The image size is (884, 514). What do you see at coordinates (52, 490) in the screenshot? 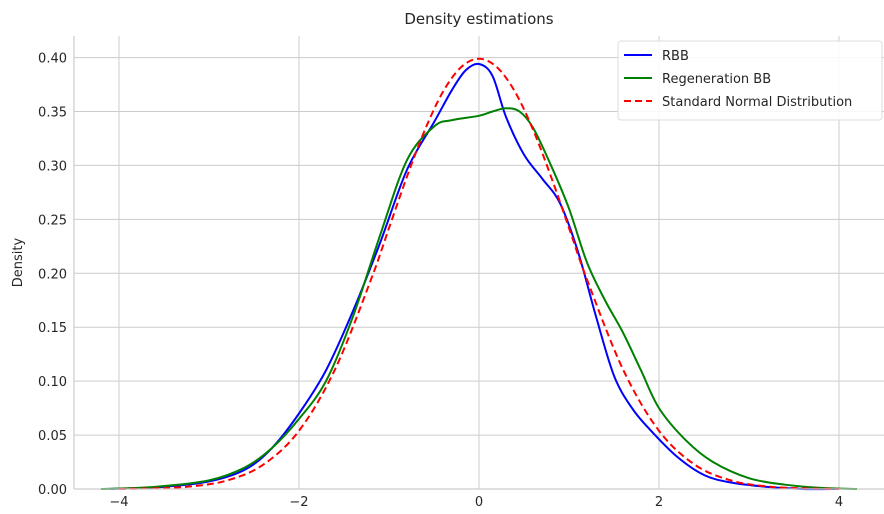
I see `y-tick-label: 0.00` at bounding box center [52, 490].